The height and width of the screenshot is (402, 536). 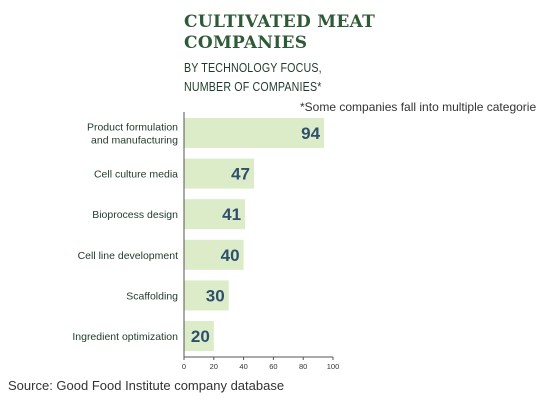 I want to click on bar-value-label: 47, so click(x=240, y=174).